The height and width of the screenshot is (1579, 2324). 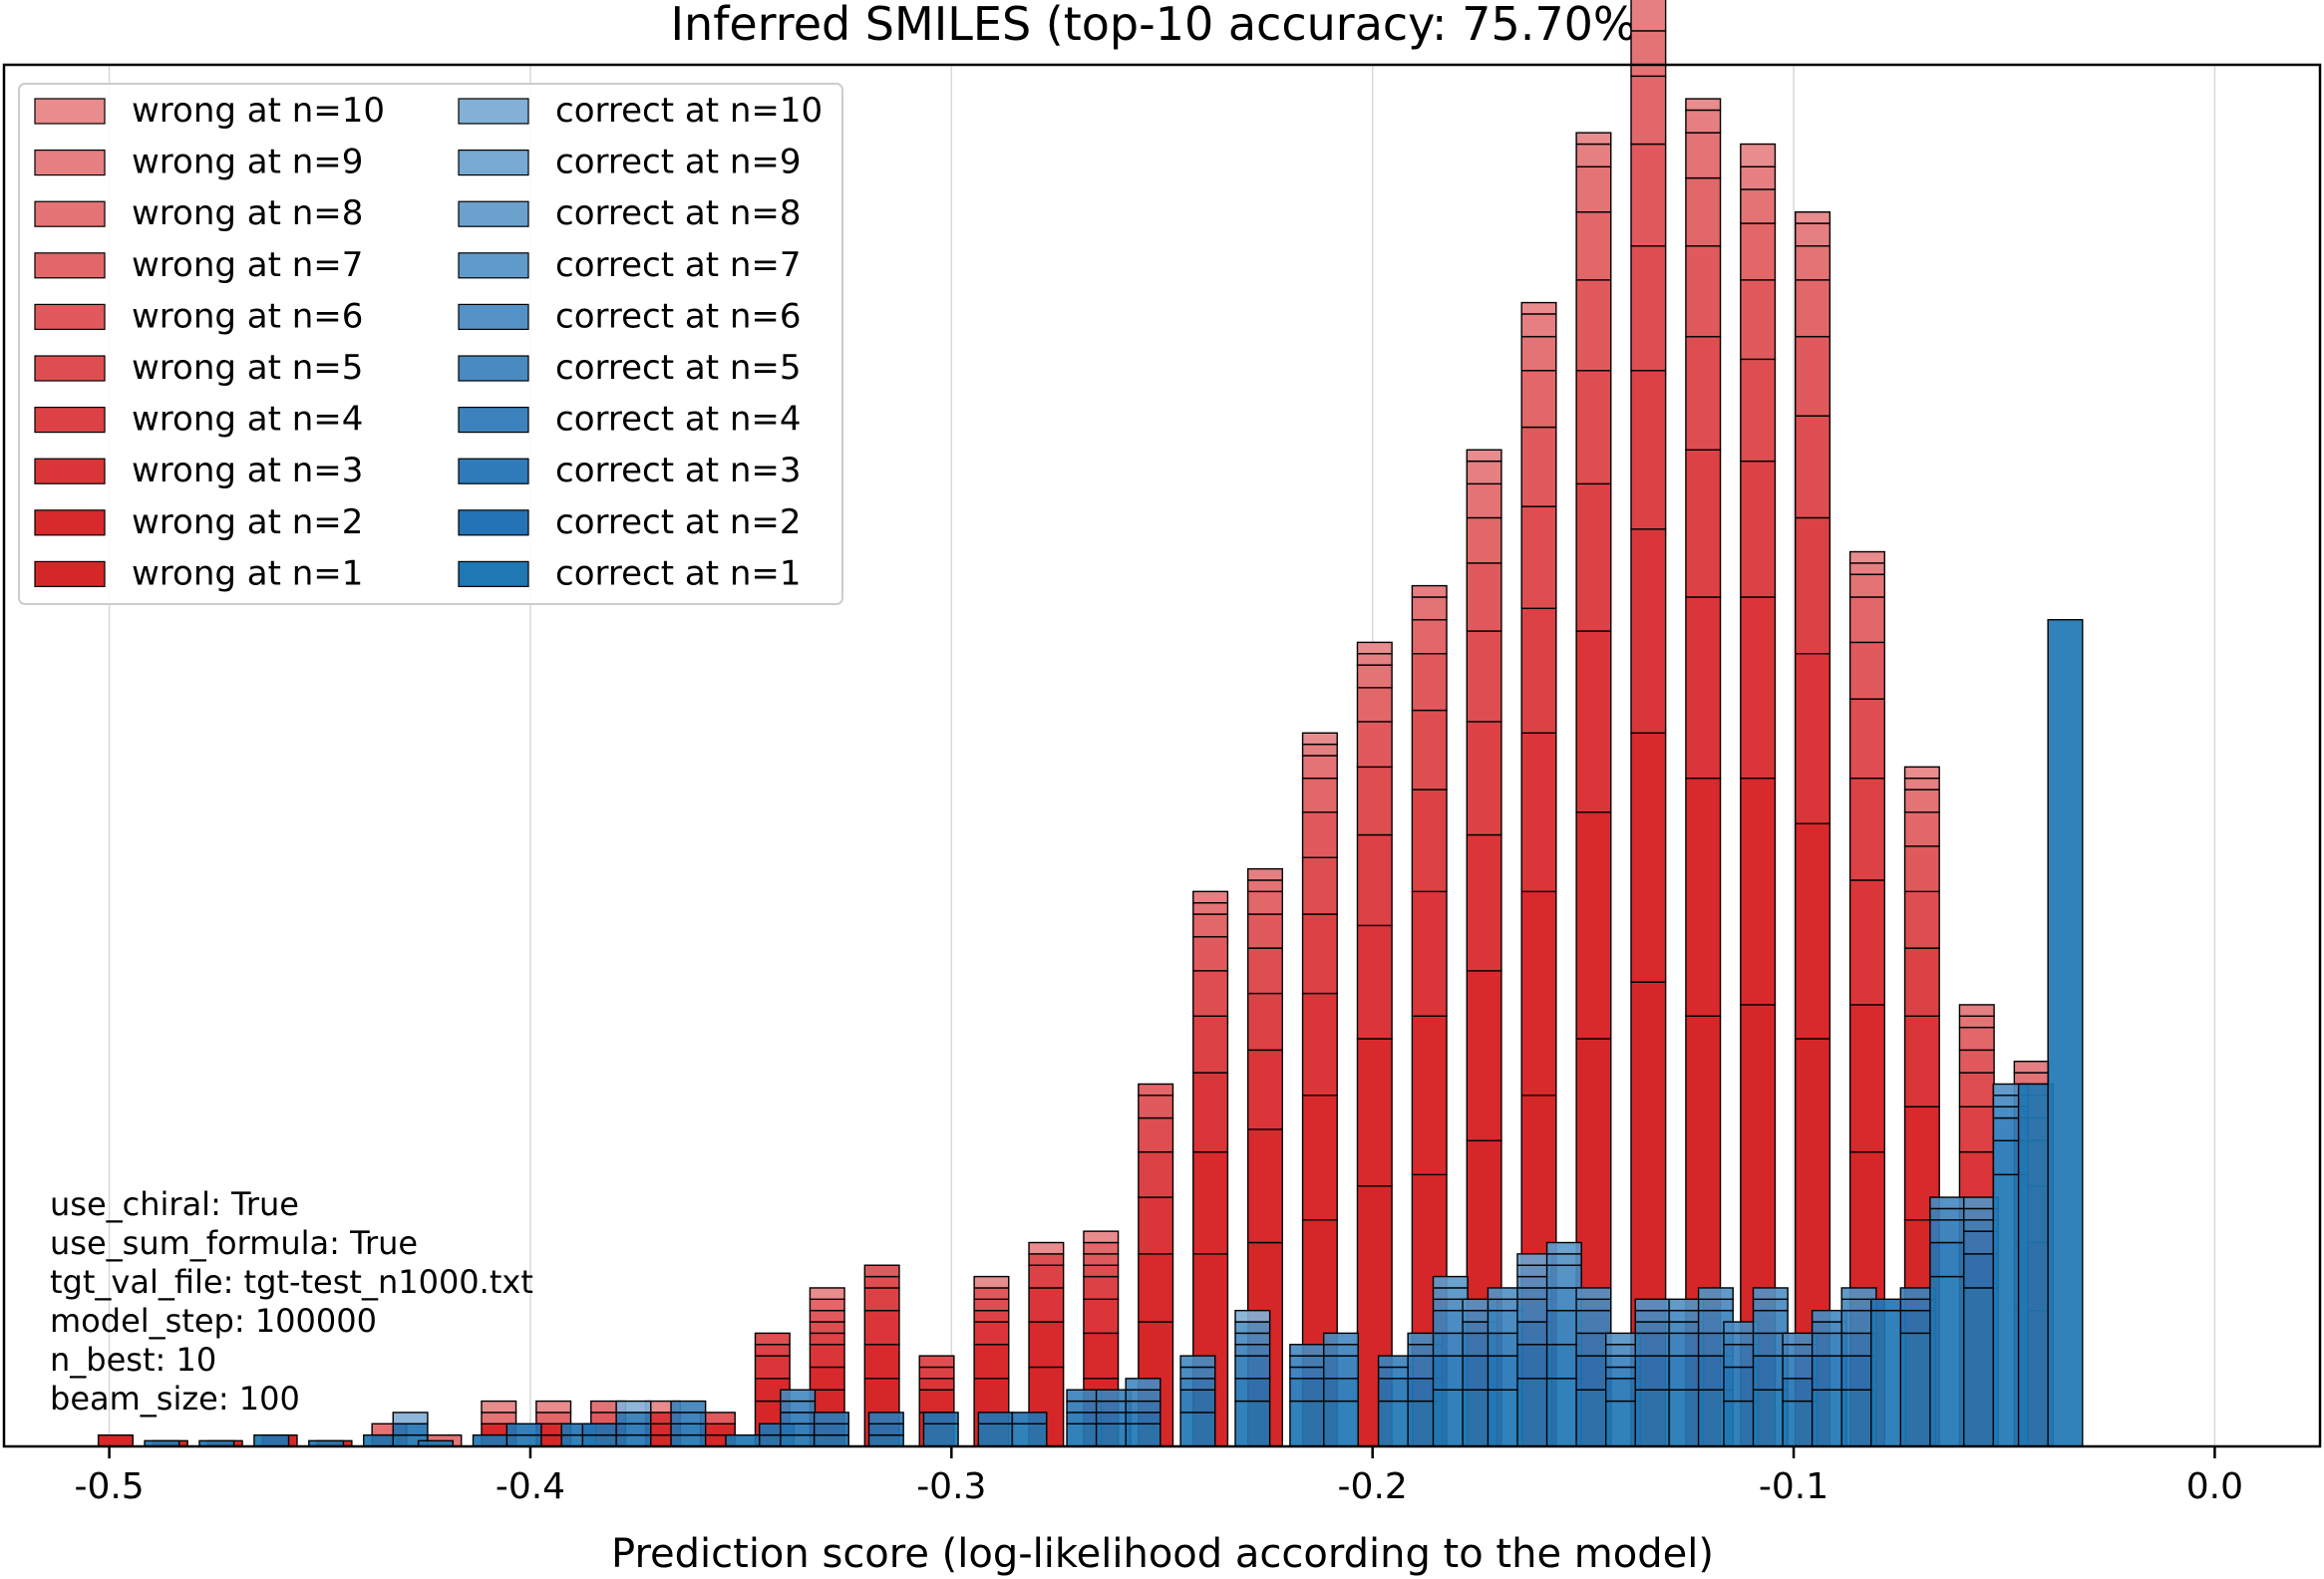 I want to click on info-line: beam_size: 100, so click(x=175, y=1399).